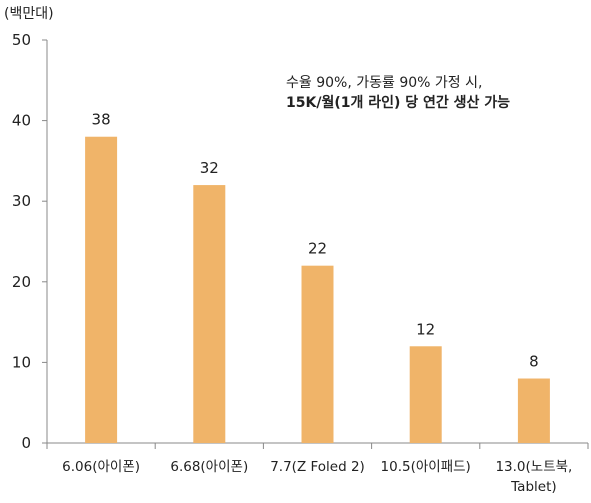 Image resolution: width=591 pixels, height=503 pixels. Describe the element at coordinates (21, 362) in the screenshot. I see `y-tick-label: 10` at that location.